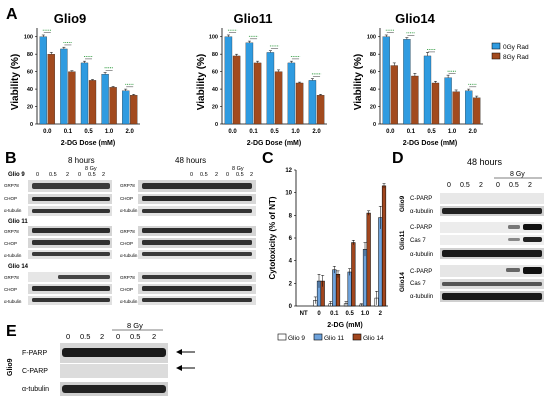 This screenshot has height=404, width=550. I want to click on y-tick-label: 10, so click(288, 194).